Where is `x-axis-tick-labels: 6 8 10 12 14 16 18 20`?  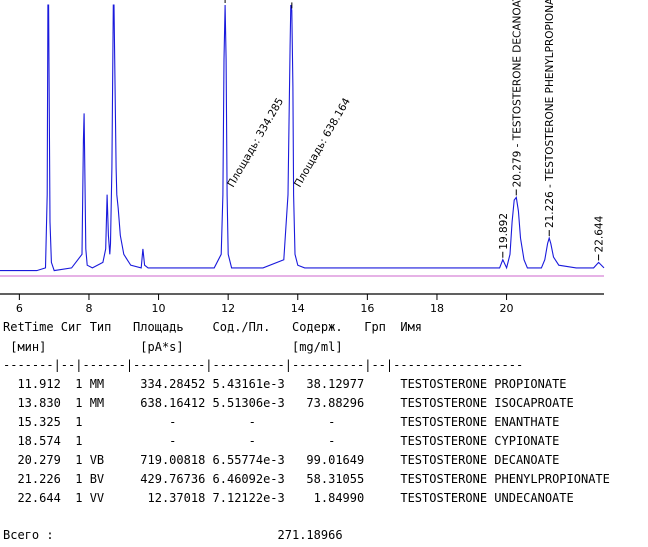
x-axis-tick-labels: 6 8 10 12 14 16 18 20 is located at coordinates (265, 308).